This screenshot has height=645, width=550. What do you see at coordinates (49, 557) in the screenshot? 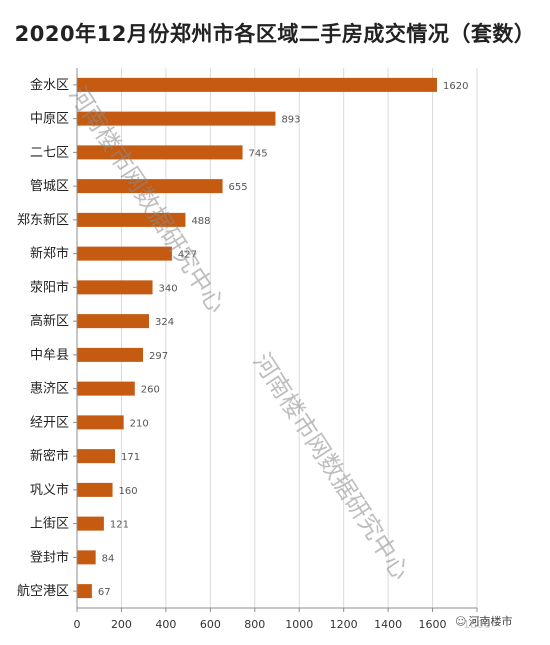
I see `category-label: 登封市` at bounding box center [49, 557].